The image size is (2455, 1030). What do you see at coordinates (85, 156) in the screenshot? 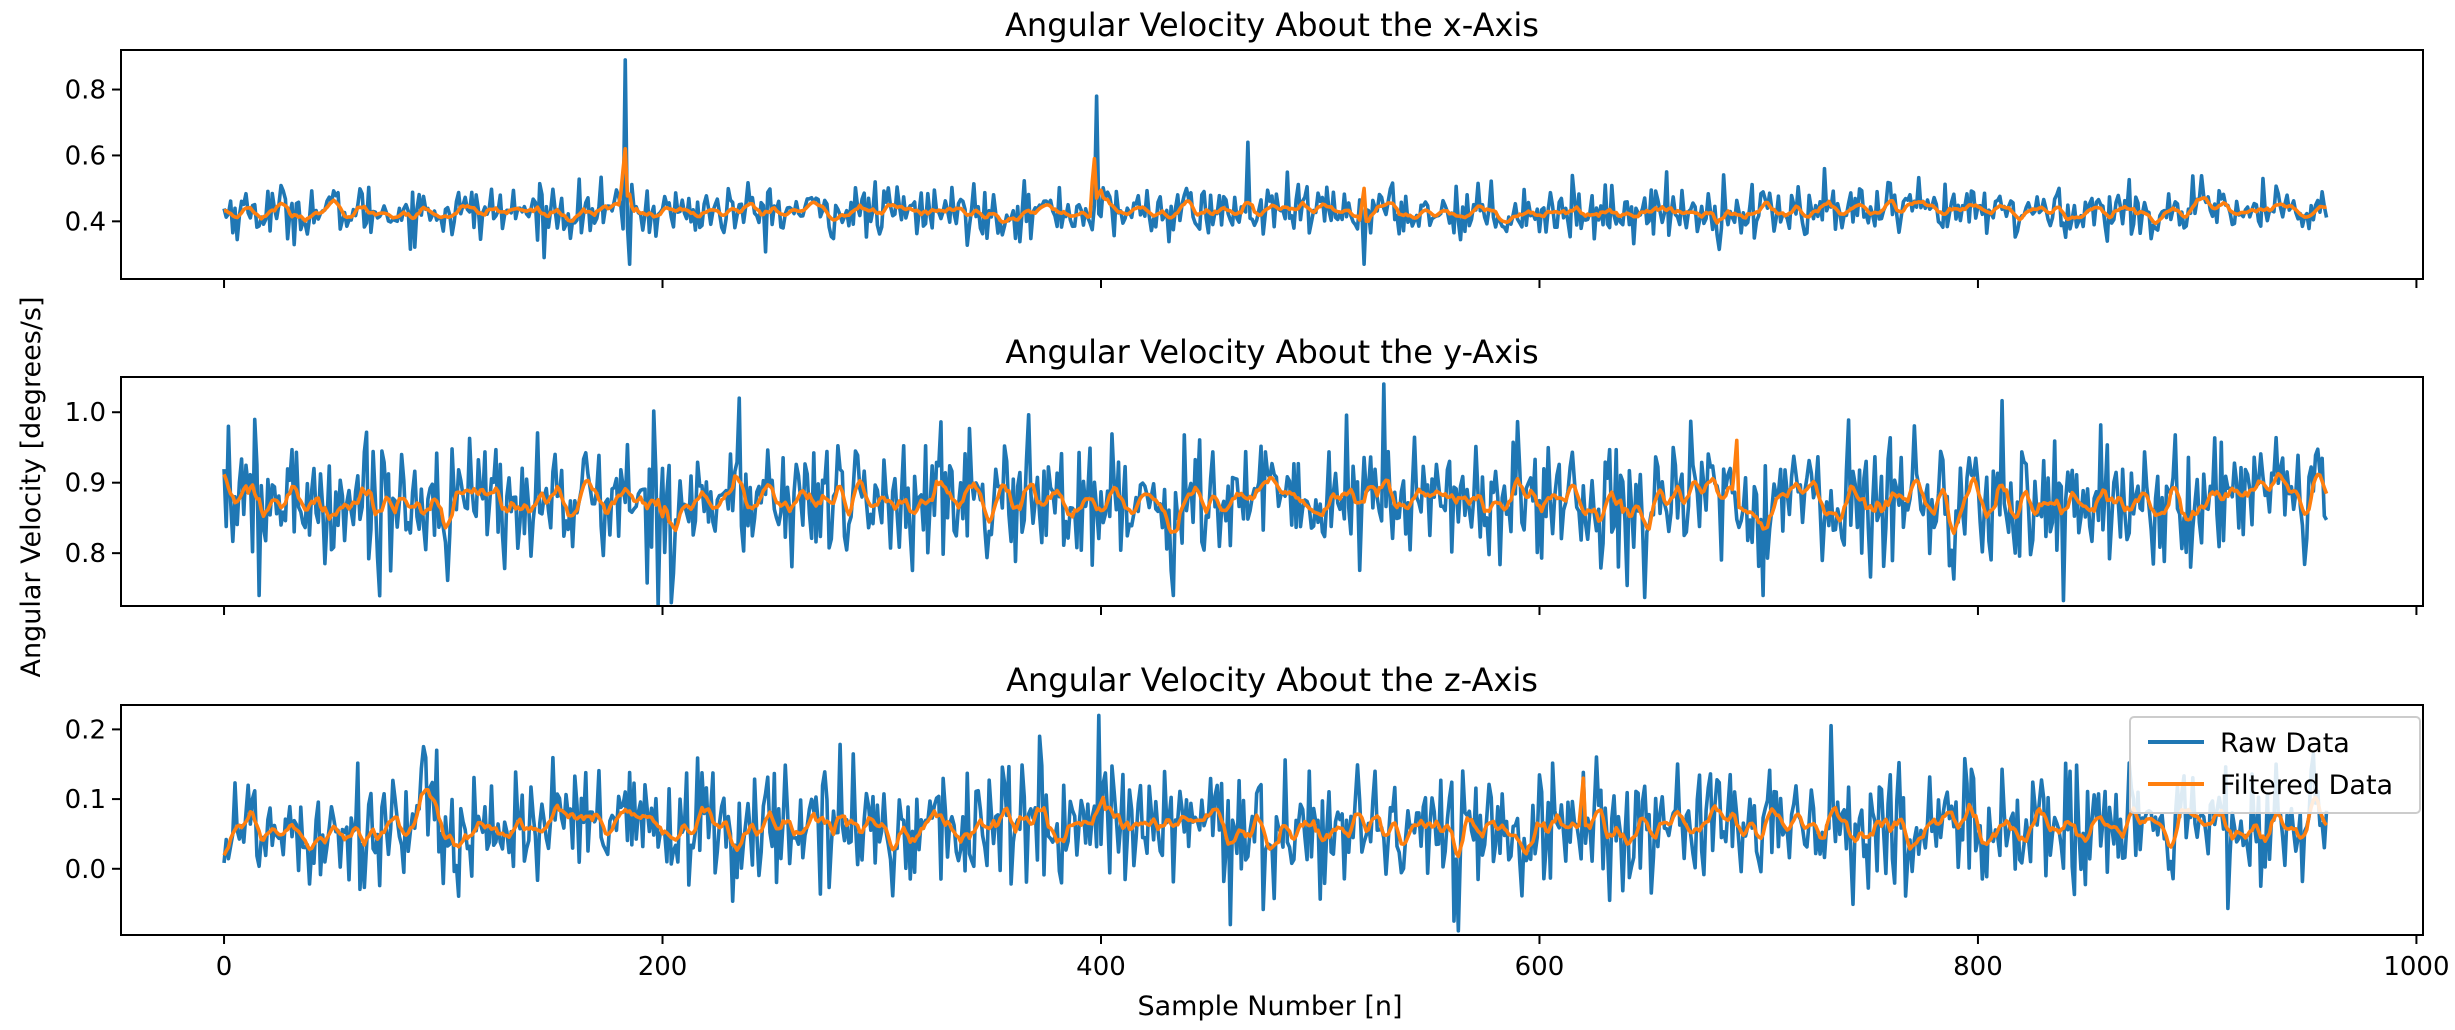
I see `y-tick-label: 0.6` at bounding box center [85, 156].